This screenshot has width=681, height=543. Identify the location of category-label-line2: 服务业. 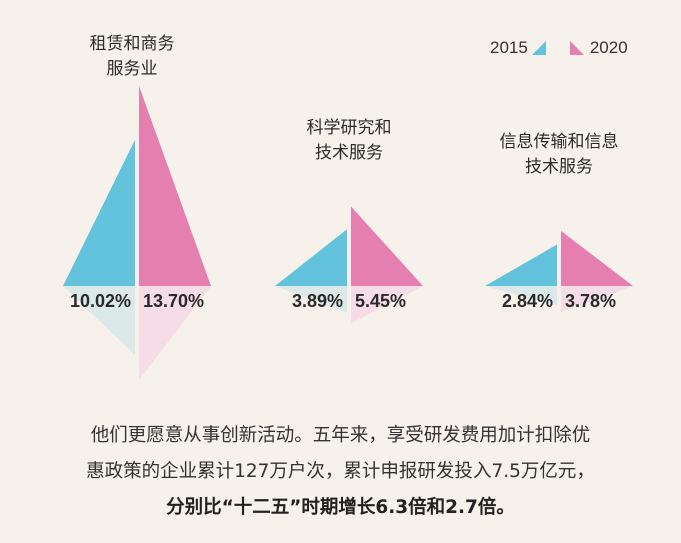
(132, 69).